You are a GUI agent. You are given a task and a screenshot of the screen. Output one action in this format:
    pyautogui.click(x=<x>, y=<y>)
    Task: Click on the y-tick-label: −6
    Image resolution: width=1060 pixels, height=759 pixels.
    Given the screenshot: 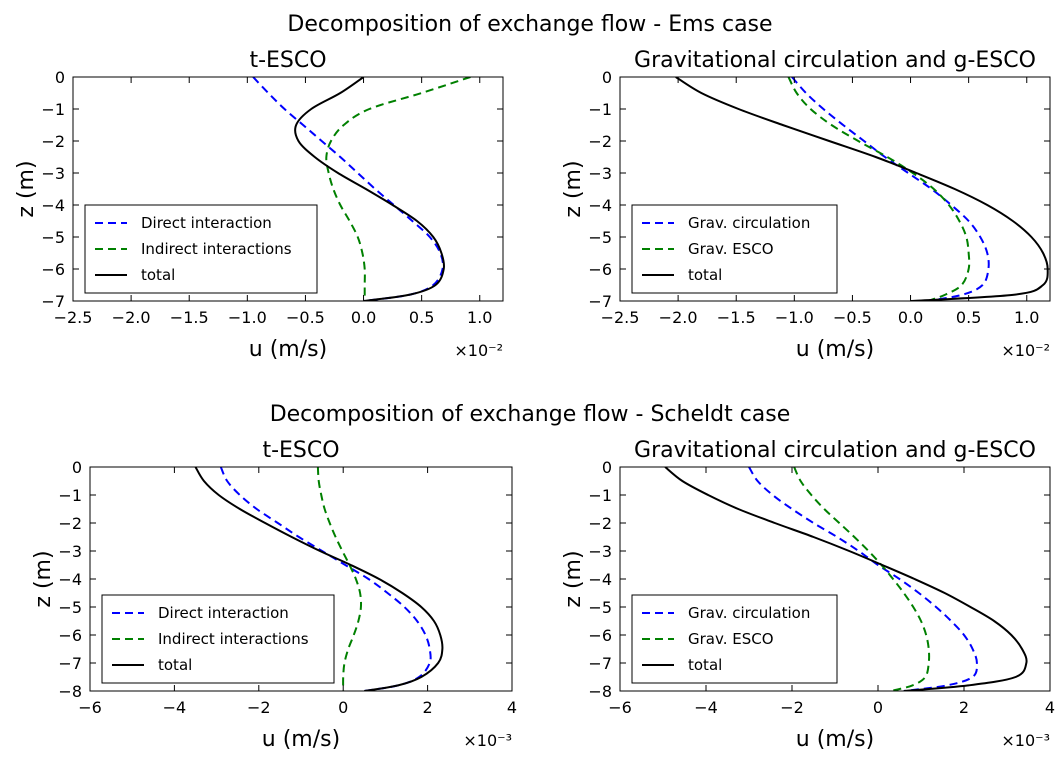 What is the action you would take?
    pyautogui.click(x=53, y=269)
    